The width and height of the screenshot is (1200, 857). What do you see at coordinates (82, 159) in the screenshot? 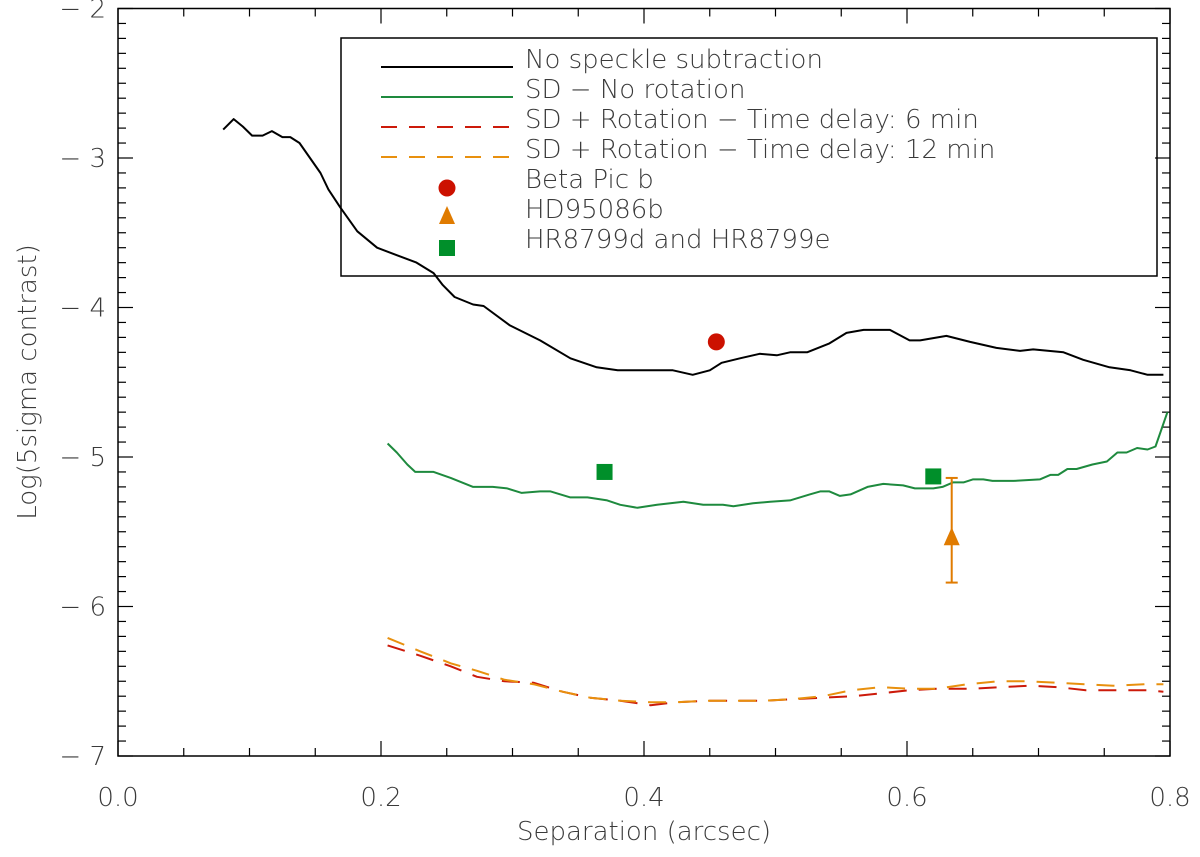
I see `y-tick-label: − 3` at bounding box center [82, 159].